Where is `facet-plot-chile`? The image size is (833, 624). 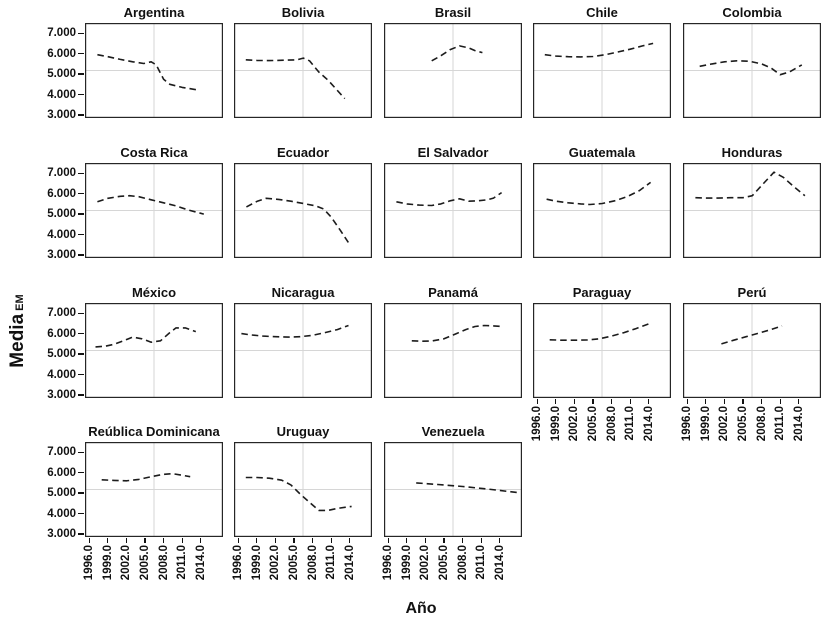
facet-plot-chile is located at coordinates (602, 70).